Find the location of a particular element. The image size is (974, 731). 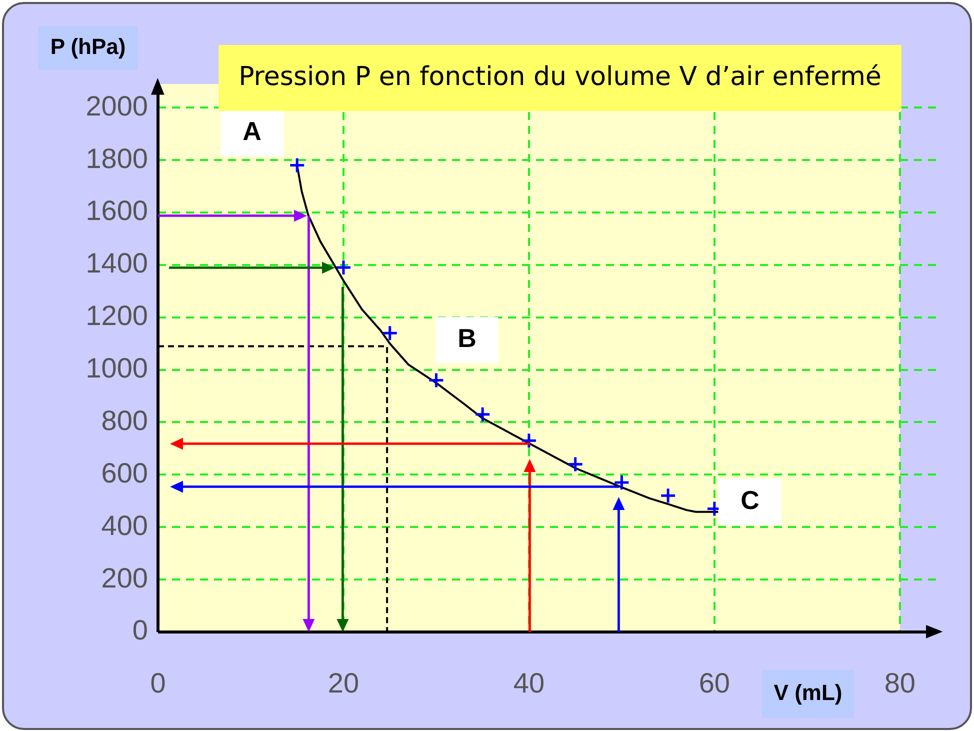

x-axis-title: V (mL) is located at coordinates (808, 693).